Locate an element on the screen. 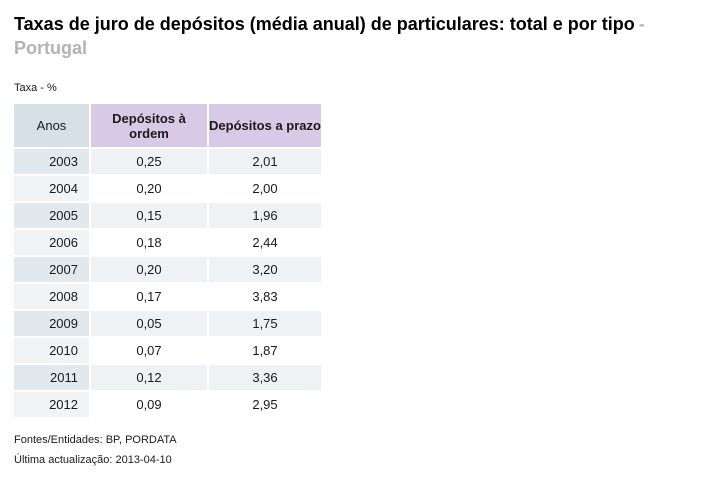 The height and width of the screenshot is (488, 721). value-cell-prazo: 3,83 is located at coordinates (265, 296).